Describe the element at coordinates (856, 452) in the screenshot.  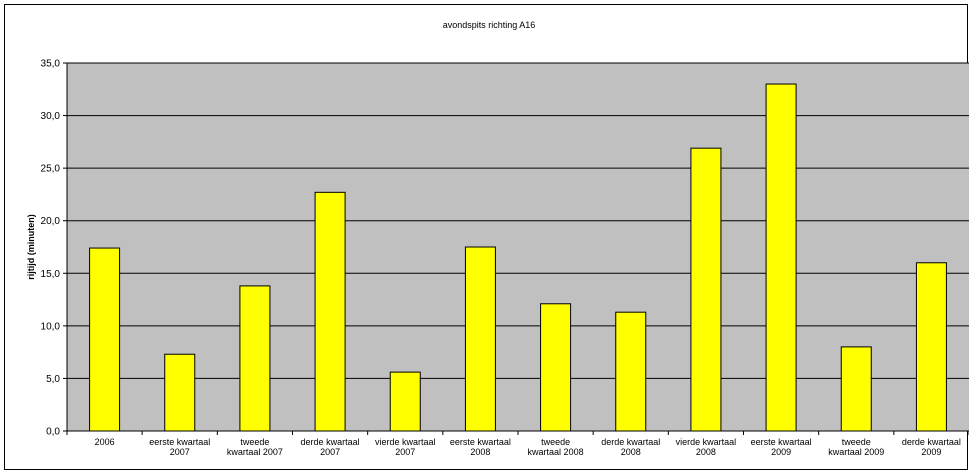
I see `x-tick-label: kwartaal 2009` at that location.